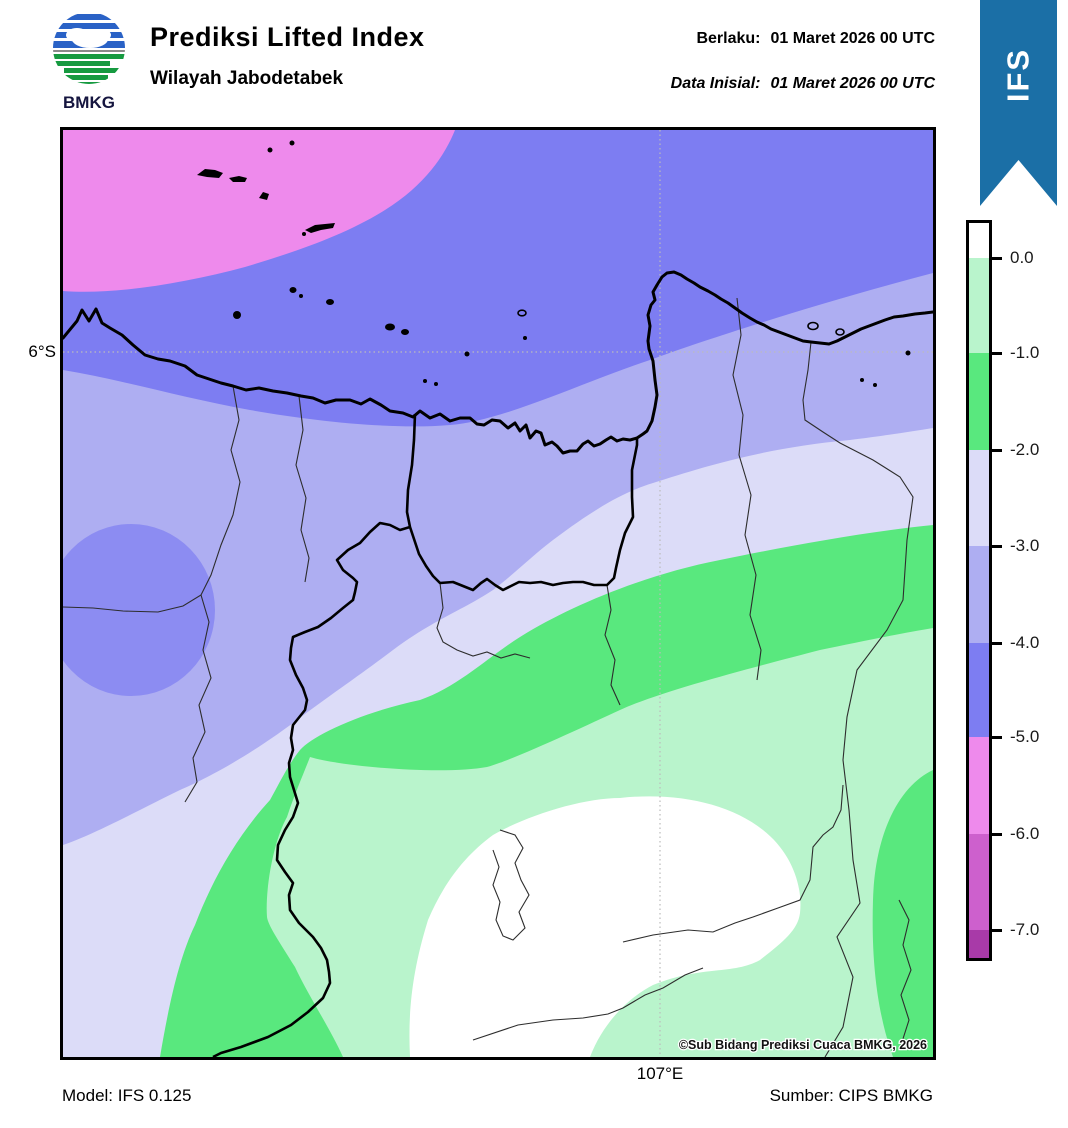 The image size is (1068, 1128). What do you see at coordinates (715, 83) in the screenshot?
I see `init-time-label: Data Inisial:` at bounding box center [715, 83].